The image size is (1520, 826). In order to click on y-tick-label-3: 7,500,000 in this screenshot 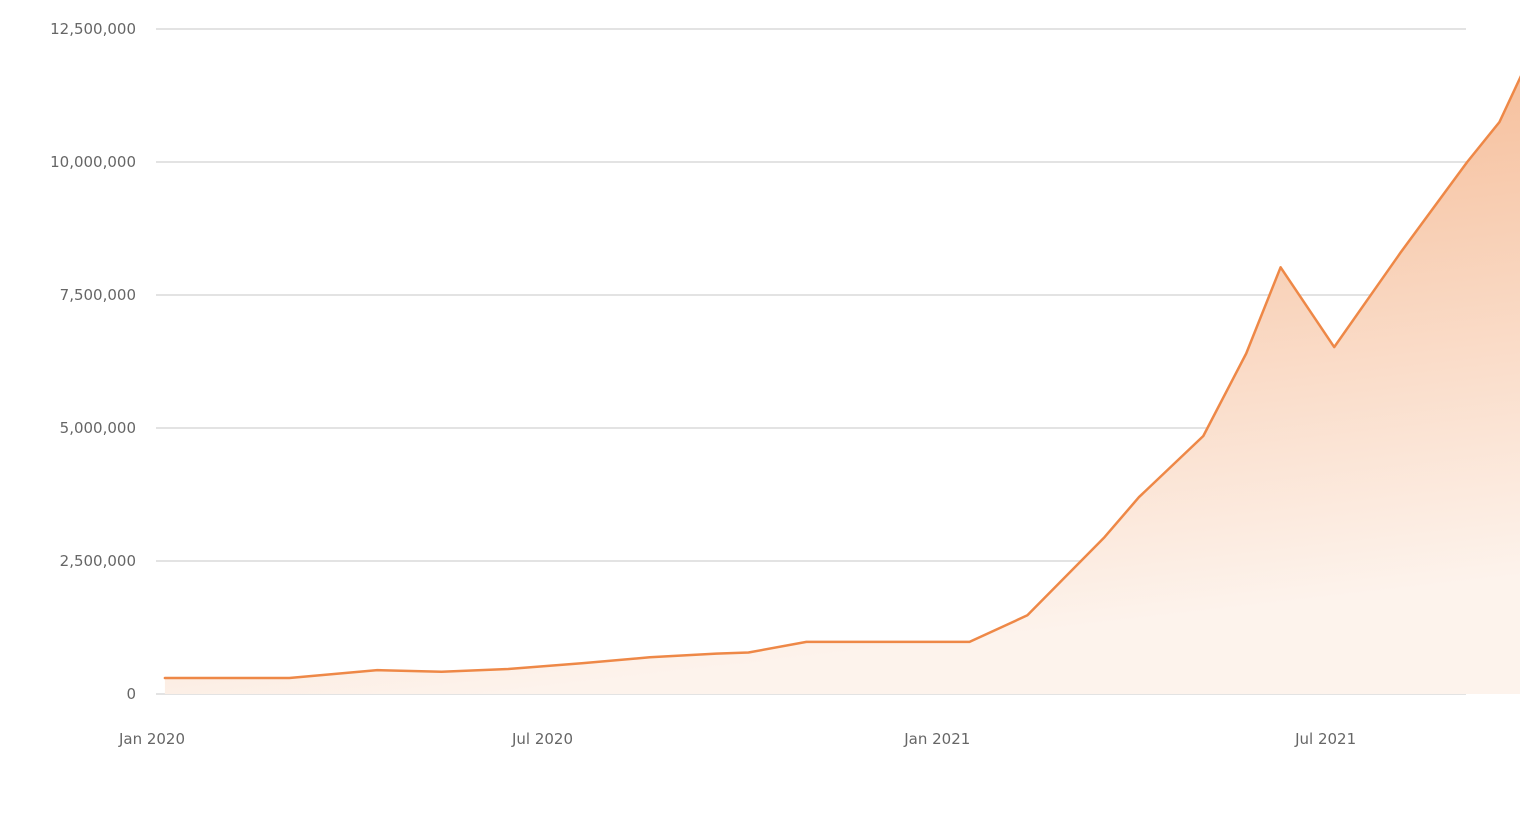, I will do `click(98, 295)`.